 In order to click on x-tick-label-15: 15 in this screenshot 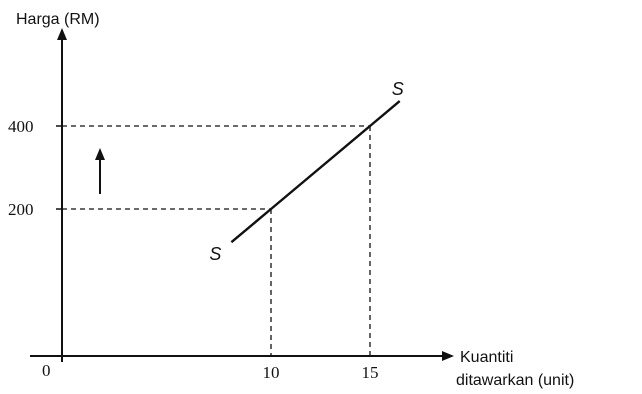, I will do `click(370, 372)`.